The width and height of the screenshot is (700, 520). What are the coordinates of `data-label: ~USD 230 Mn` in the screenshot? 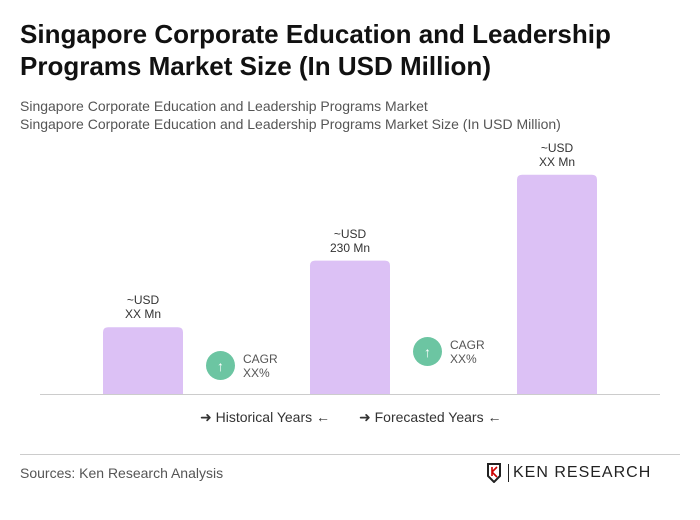 It's located at (350, 241).